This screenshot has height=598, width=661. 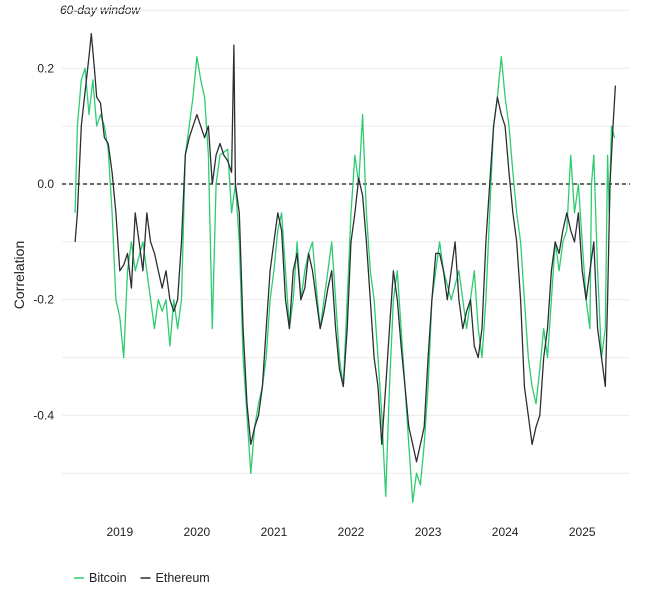 What do you see at coordinates (119, 532) in the screenshot?
I see `x-tick-label: 2019` at bounding box center [119, 532].